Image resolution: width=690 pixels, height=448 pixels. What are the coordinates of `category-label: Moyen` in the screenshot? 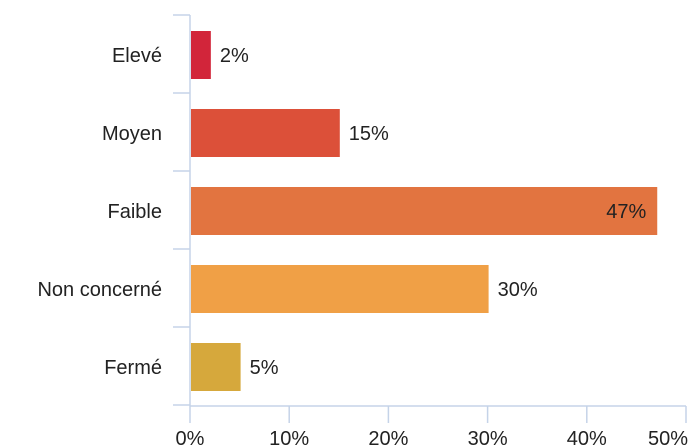 It's located at (132, 134).